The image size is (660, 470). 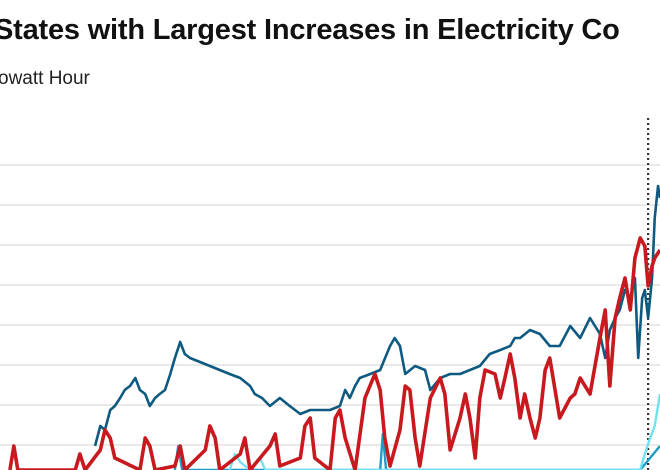 I want to click on chart-subtitle: owatt Hour, so click(x=45, y=78).